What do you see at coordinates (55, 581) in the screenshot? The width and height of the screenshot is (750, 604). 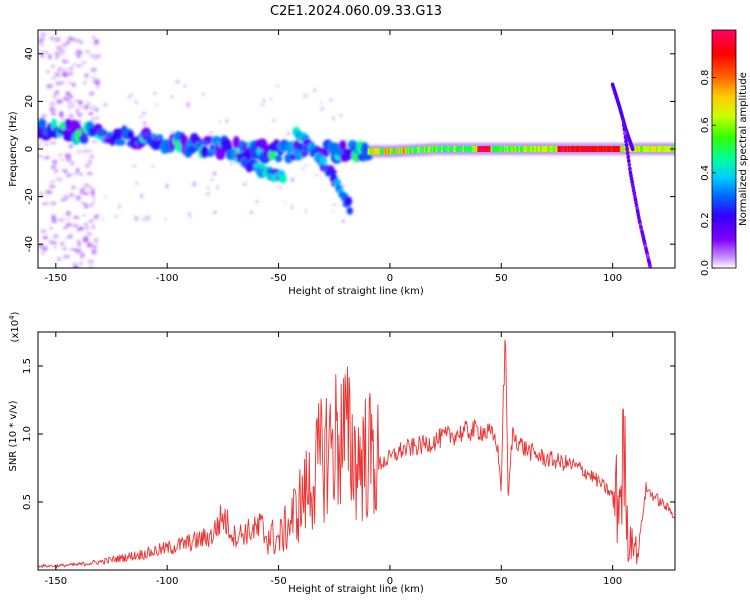 I see `x-tick-label: -150` at bounding box center [55, 581].